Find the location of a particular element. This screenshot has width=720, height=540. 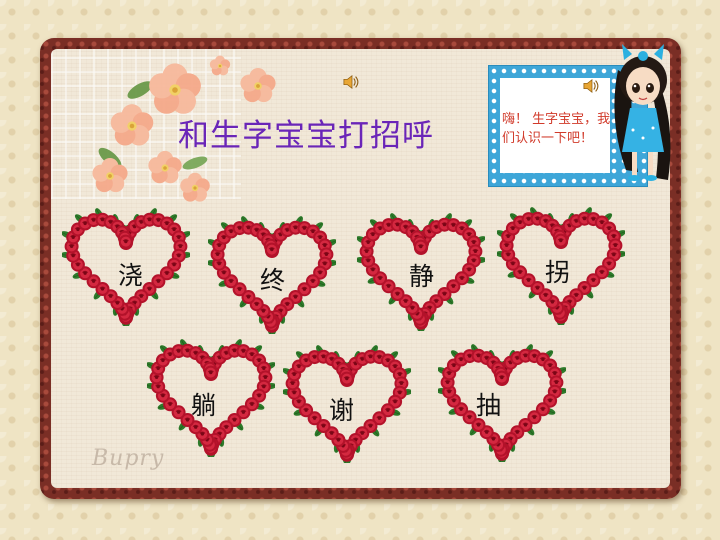

signature-watermark: Bupry is located at coordinates (128, 458).